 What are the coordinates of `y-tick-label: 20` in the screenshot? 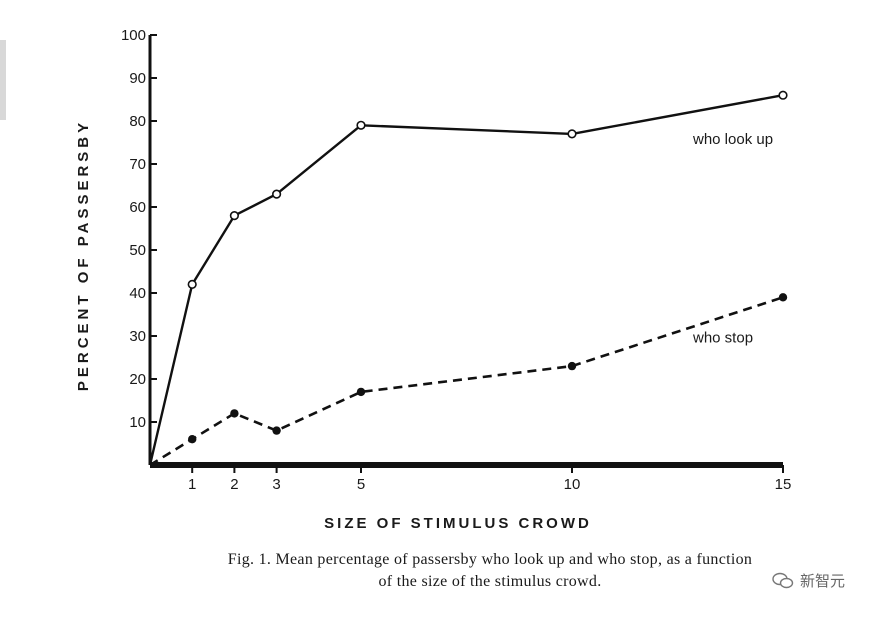 It's located at (137, 379).